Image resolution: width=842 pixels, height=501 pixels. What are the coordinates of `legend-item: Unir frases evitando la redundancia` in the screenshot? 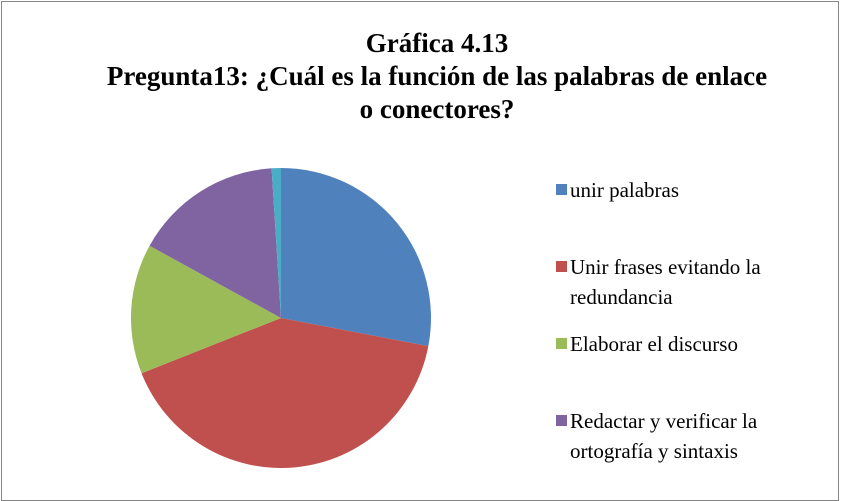 It's located at (687, 282).